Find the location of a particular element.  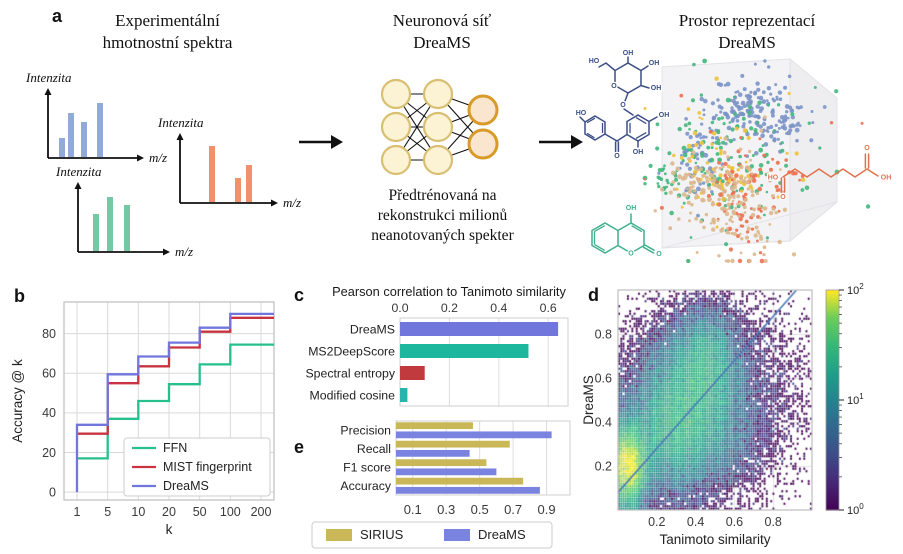

y-axis-arrowhead-icon is located at coordinates (180, 136).